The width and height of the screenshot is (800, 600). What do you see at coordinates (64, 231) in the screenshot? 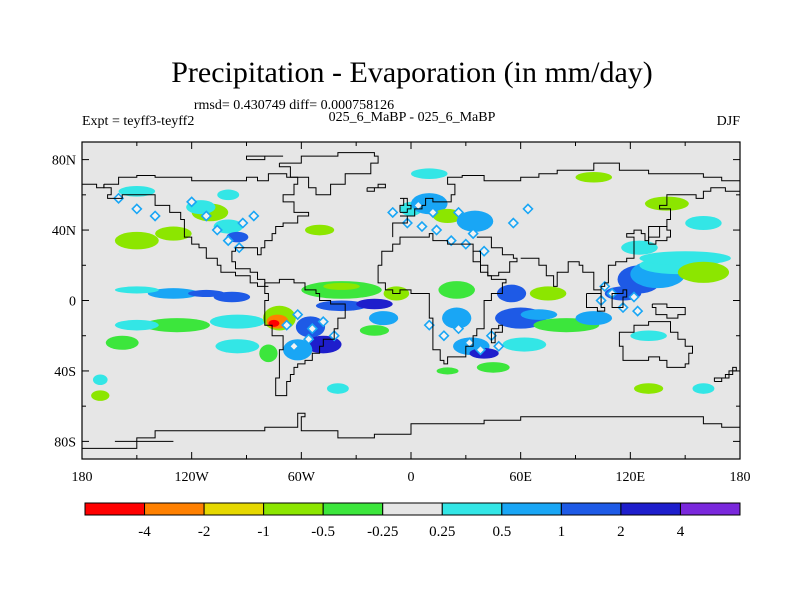
I see `y-tick-label-1: 40N` at bounding box center [64, 231].